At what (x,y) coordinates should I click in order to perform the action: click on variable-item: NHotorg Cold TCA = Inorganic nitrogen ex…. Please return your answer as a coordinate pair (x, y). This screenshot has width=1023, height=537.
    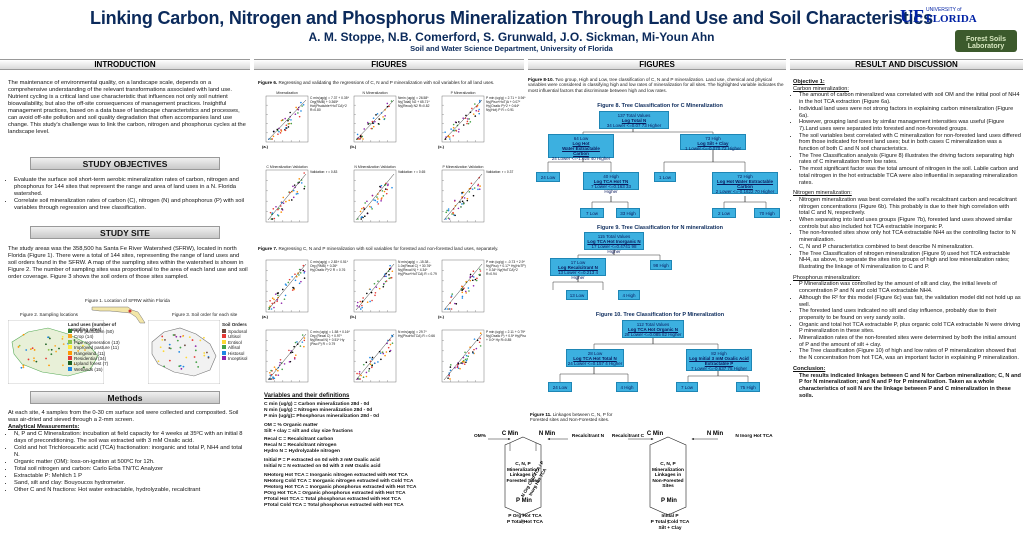
    Looking at the image, I should click on (339, 481).